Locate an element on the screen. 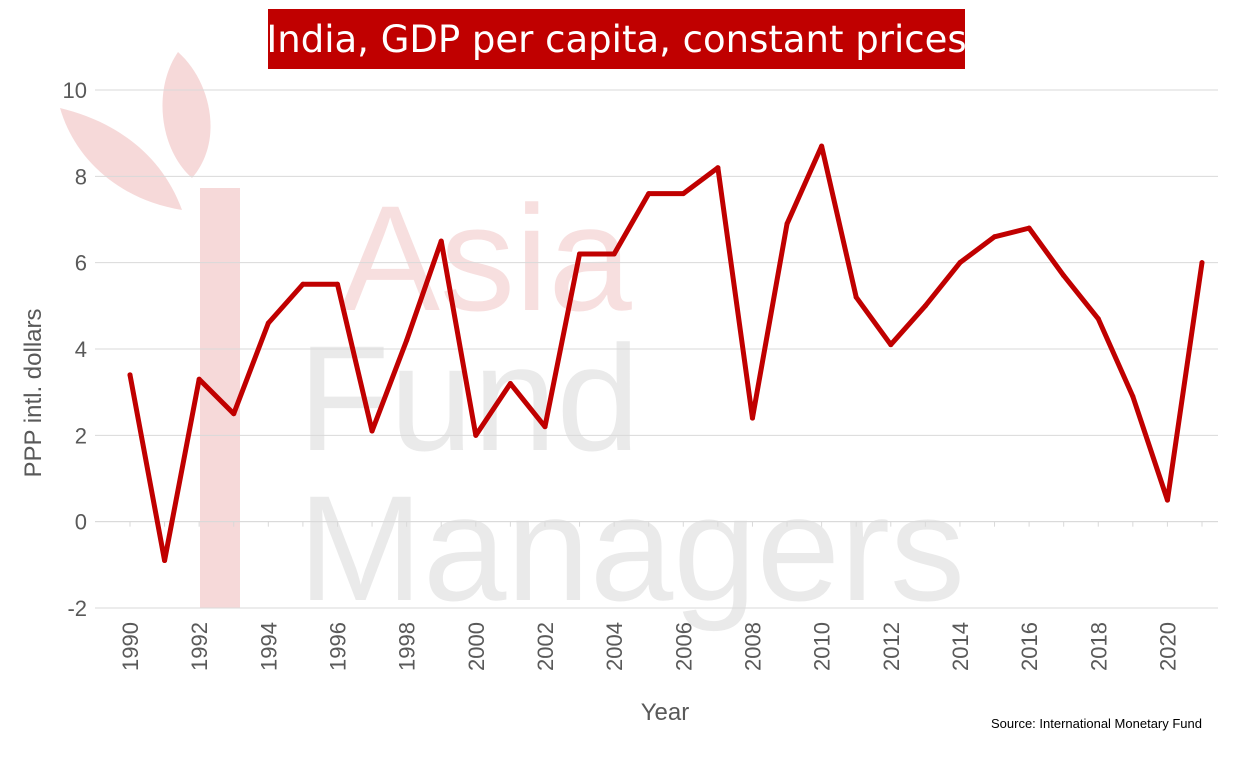 The height and width of the screenshot is (779, 1234). y-axis-ticks: -2 0 2 4 6 8 10 is located at coordinates (75, 349).